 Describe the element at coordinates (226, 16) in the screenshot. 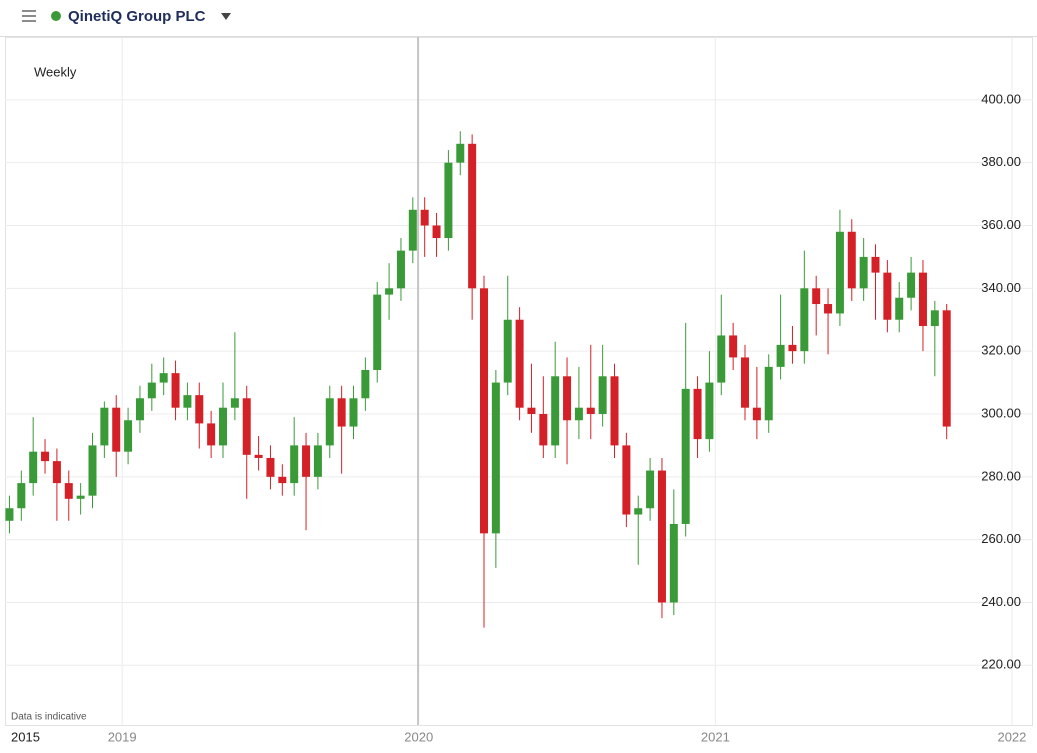

I see `dropdown-arrow` at that location.